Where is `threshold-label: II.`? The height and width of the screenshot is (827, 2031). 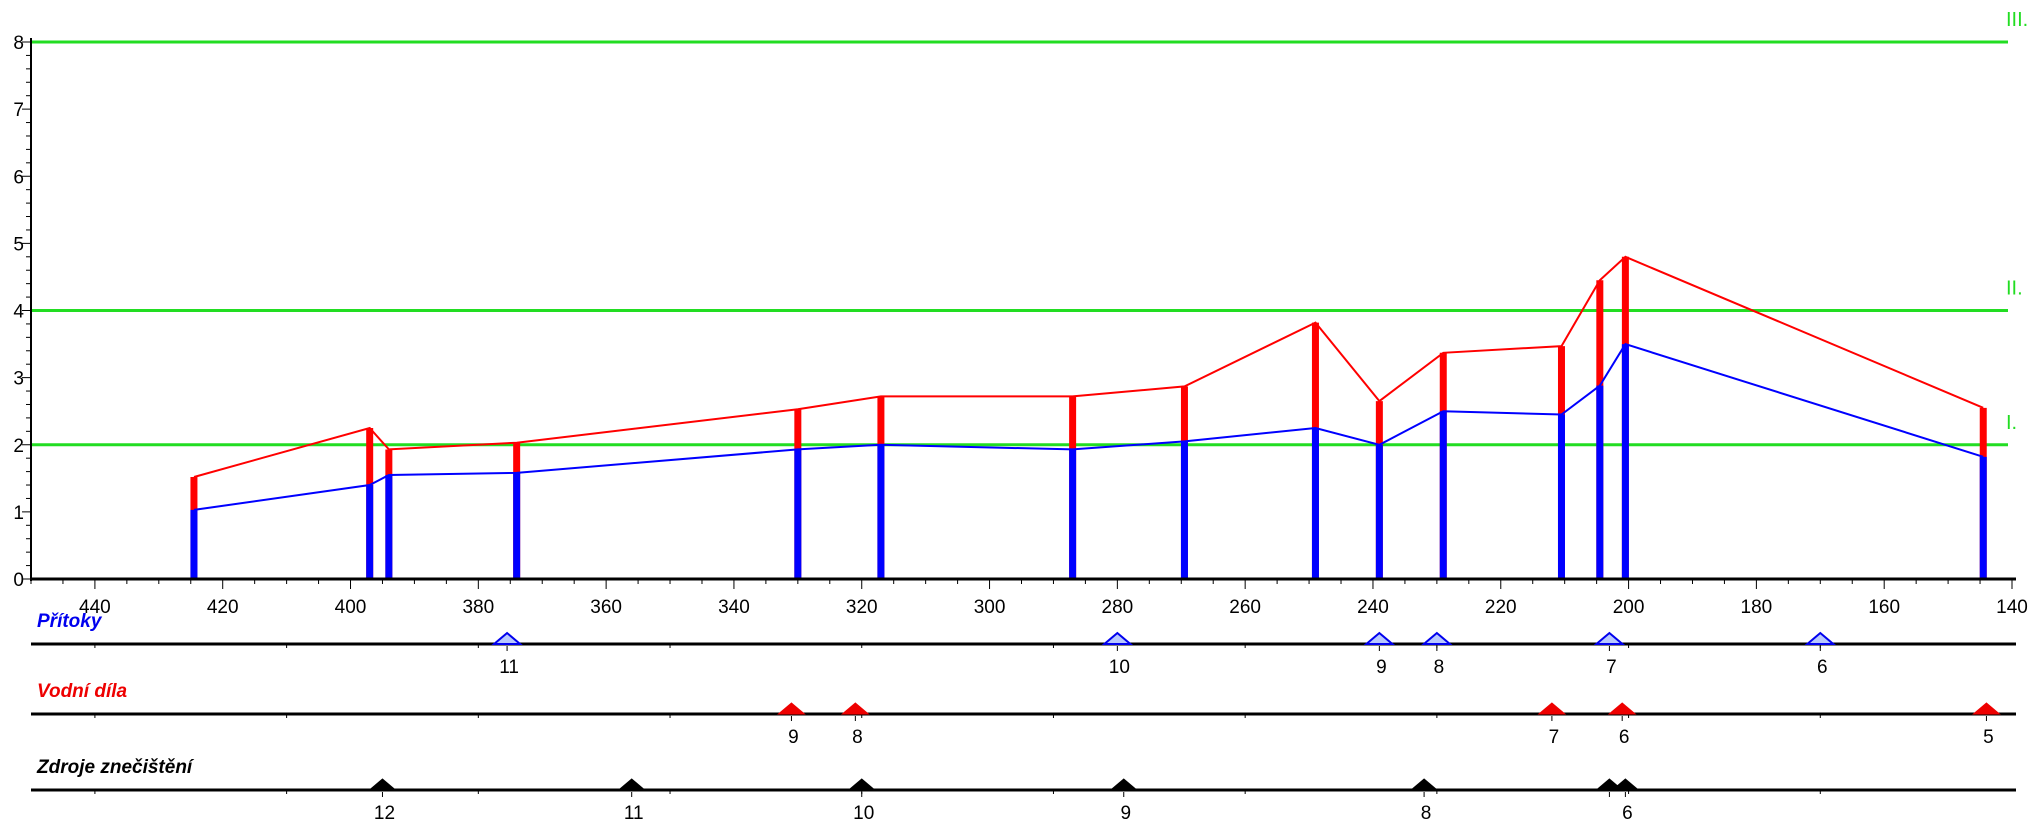 threshold-label: II. is located at coordinates (2014, 289).